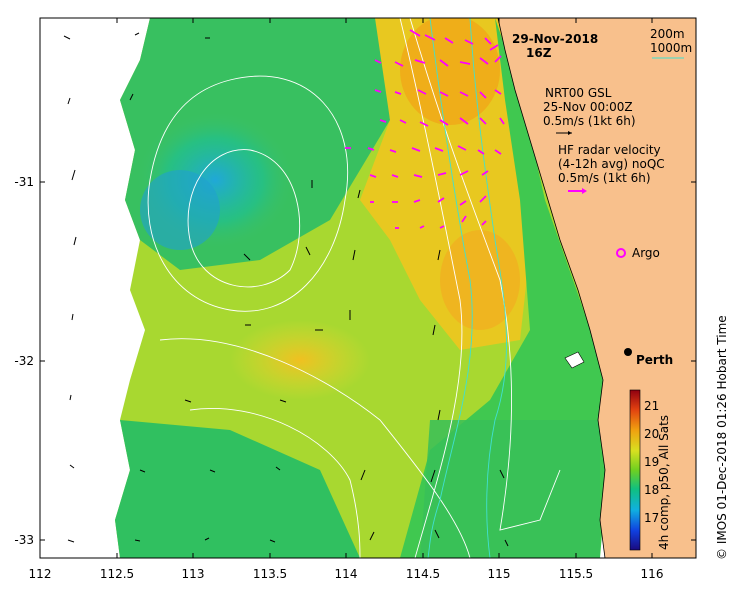  Describe the element at coordinates (652, 574) in the screenshot. I see `x-tick-116: 116` at that location.